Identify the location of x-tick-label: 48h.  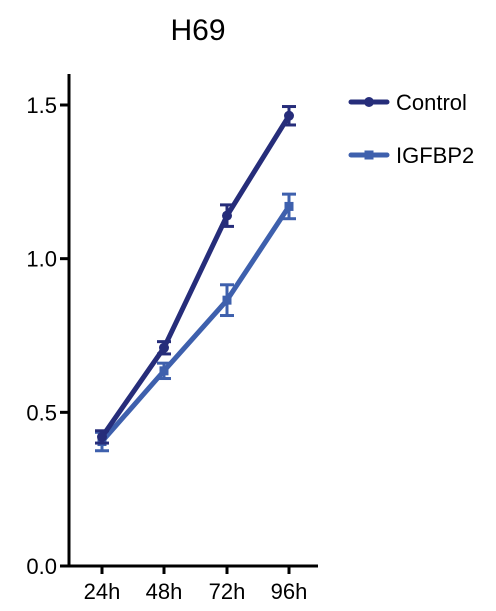
(164, 591).